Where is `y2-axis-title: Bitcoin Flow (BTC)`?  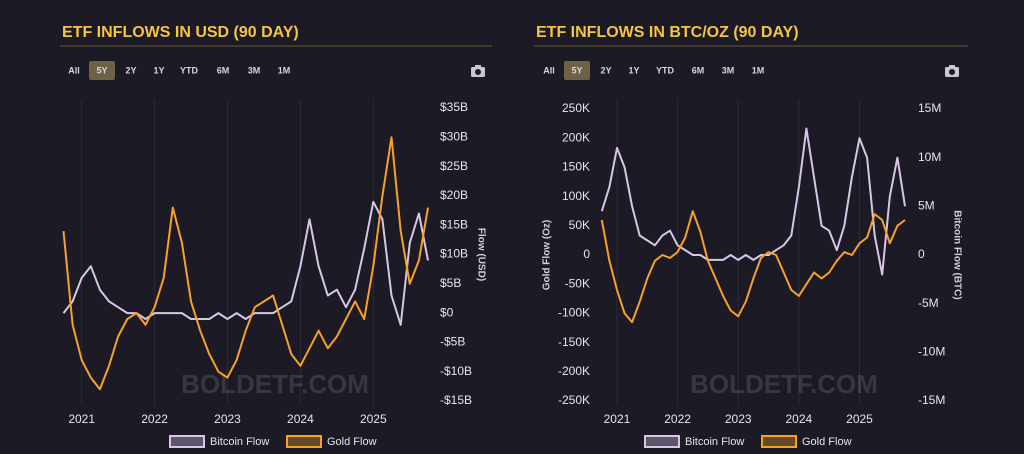 y2-axis-title: Bitcoin Flow (BTC) is located at coordinates (956, 254).